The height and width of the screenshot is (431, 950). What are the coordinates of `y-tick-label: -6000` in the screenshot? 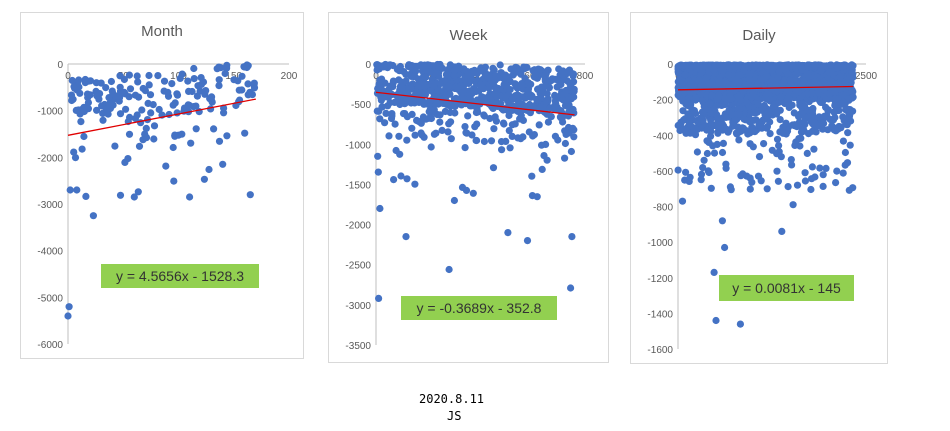 It's located at (50, 345).